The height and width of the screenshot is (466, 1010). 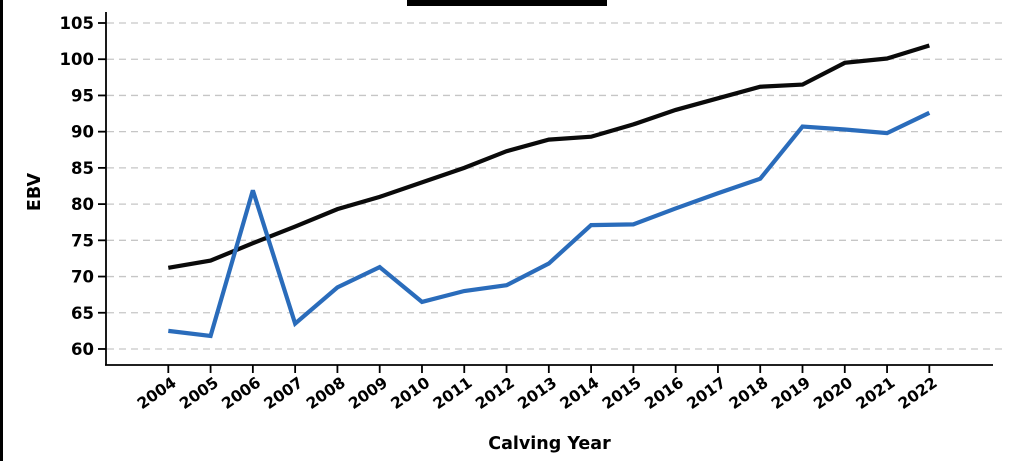 I want to click on x-tick-label-2021: 2021, so click(x=876, y=393).